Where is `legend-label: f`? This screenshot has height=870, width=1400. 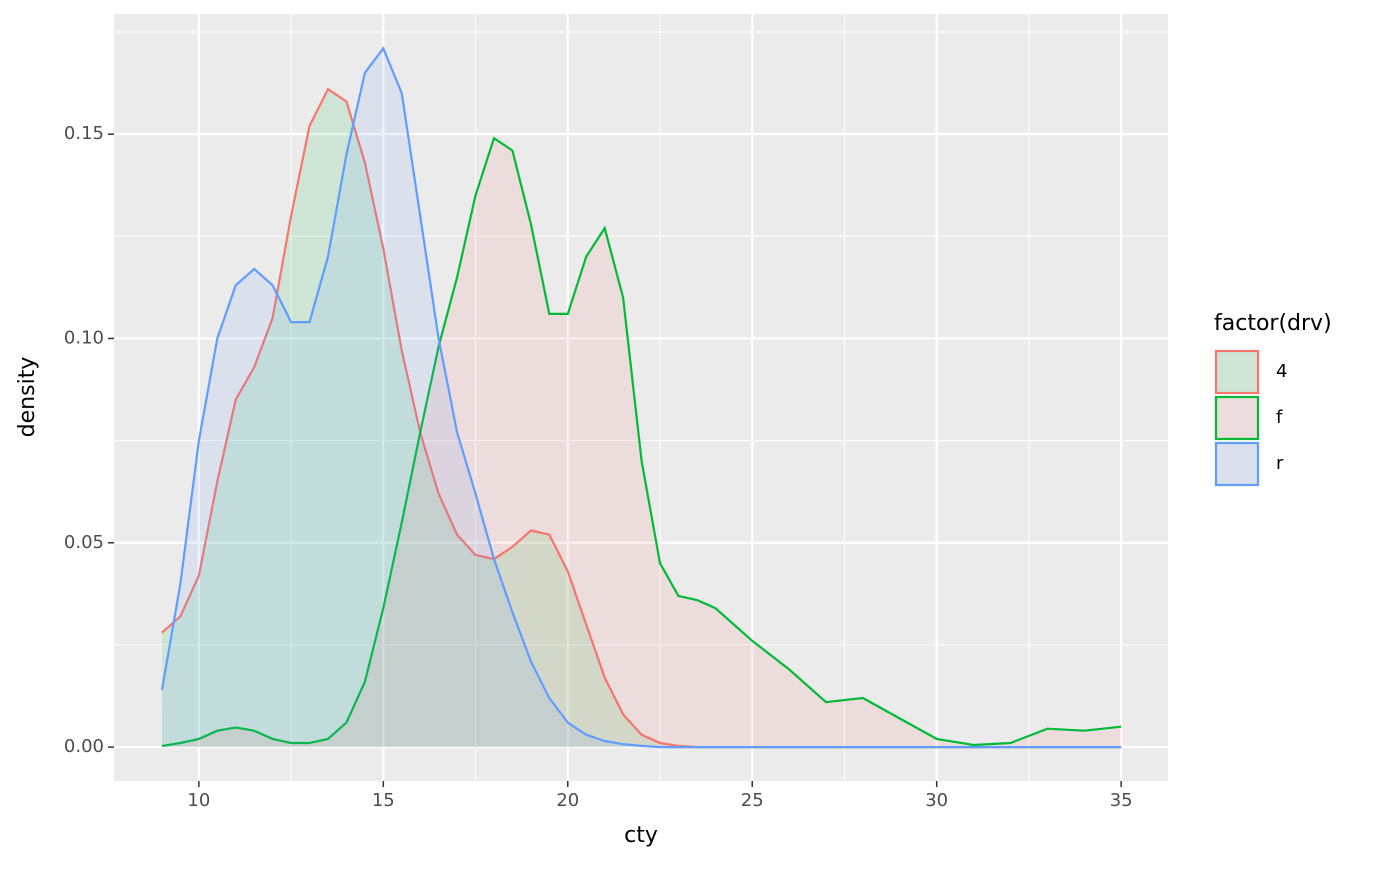
legend-label: f is located at coordinates (1279, 417).